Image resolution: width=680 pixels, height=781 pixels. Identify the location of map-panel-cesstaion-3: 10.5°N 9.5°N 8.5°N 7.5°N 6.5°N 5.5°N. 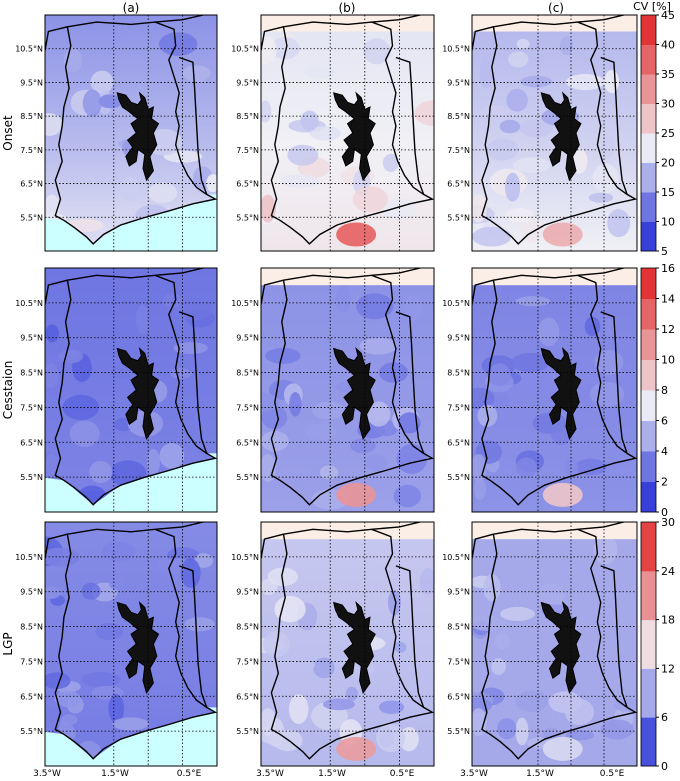
(540, 390).